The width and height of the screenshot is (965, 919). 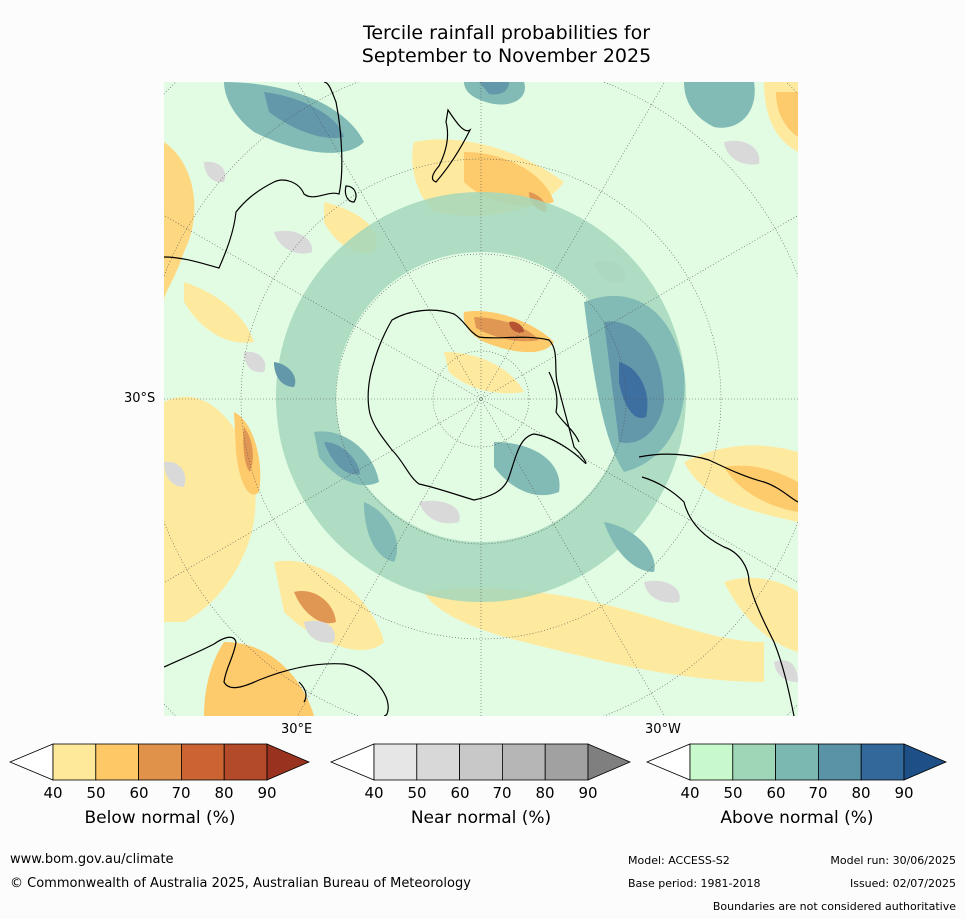 What do you see at coordinates (253, 175) in the screenshot?
I see `australia-coast` at bounding box center [253, 175].